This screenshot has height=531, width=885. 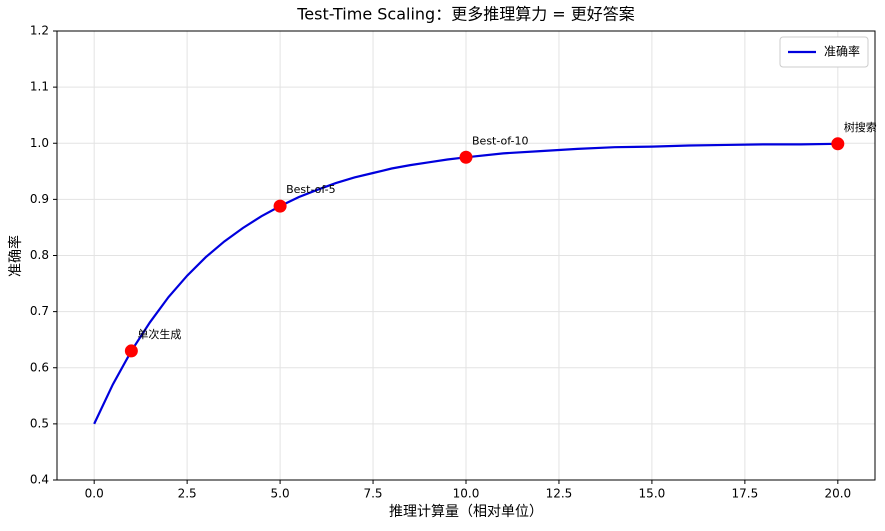 What do you see at coordinates (280, 494) in the screenshot?
I see `x-tick-label: 5.0` at bounding box center [280, 494].